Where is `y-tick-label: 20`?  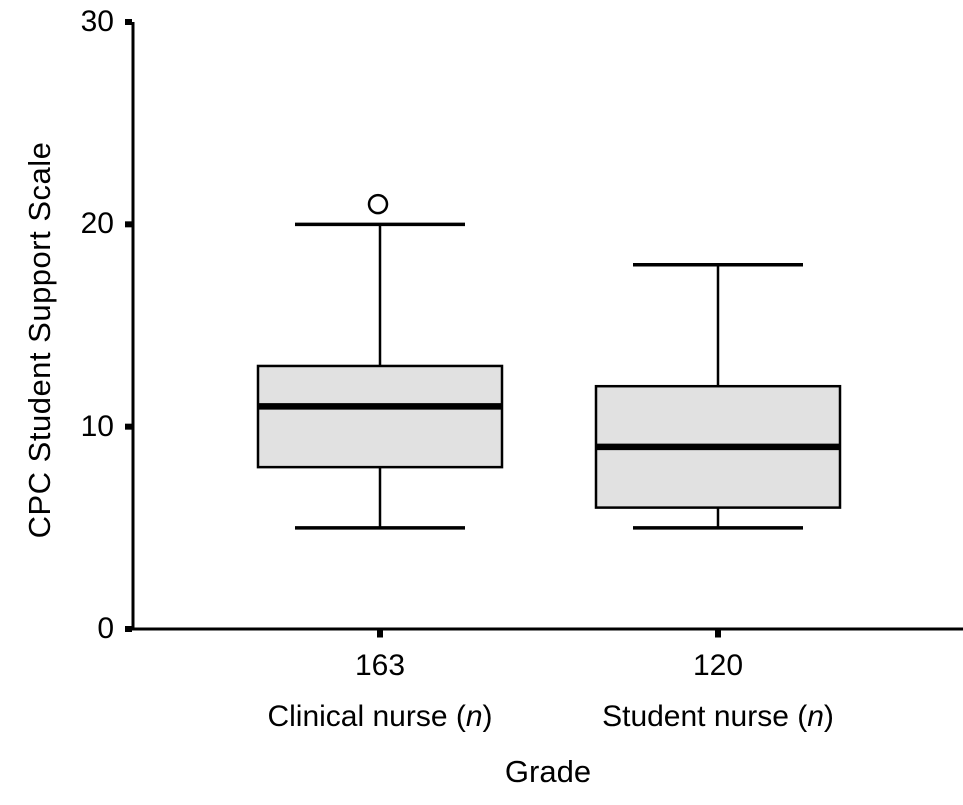 y-tick-label: 20 is located at coordinates (97, 224).